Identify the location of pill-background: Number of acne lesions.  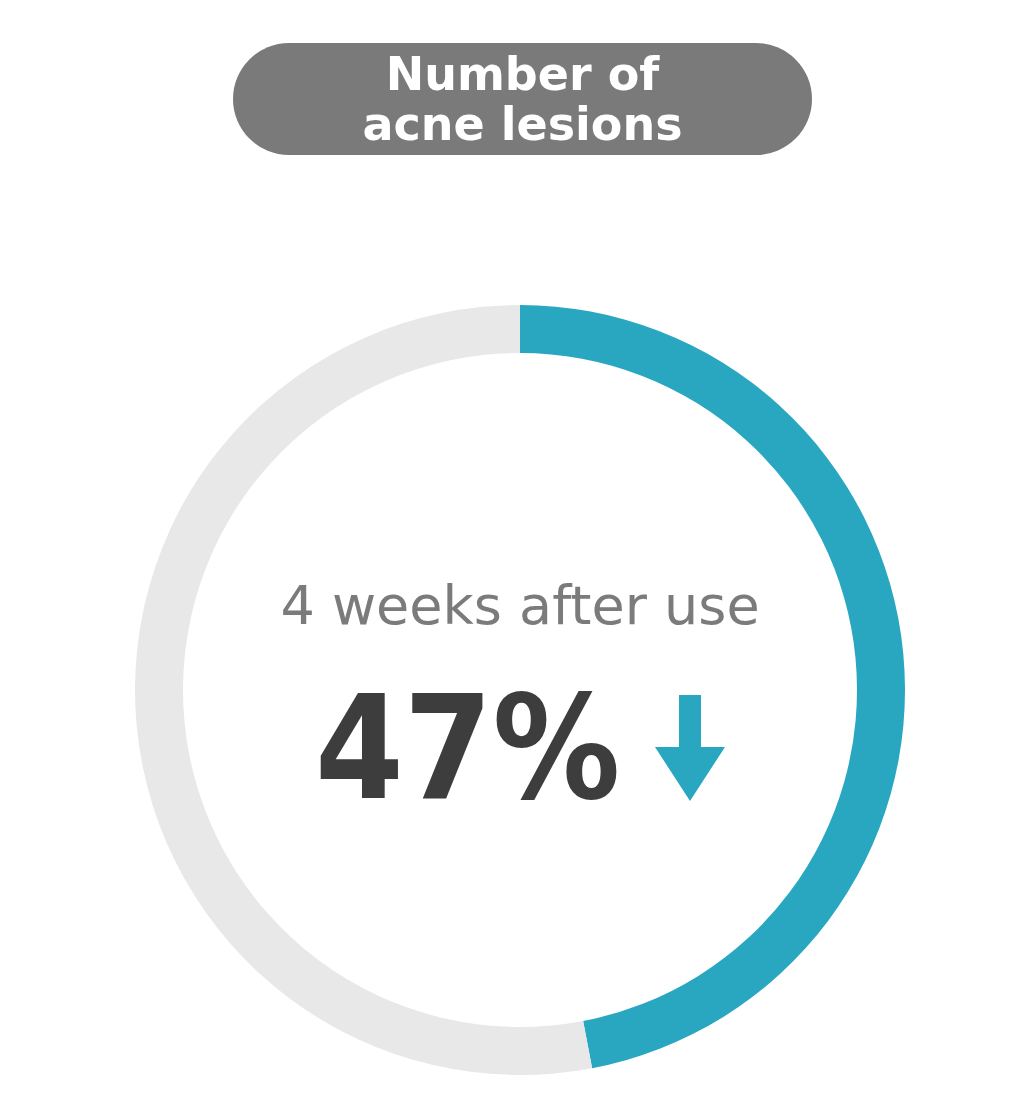
(522, 99).